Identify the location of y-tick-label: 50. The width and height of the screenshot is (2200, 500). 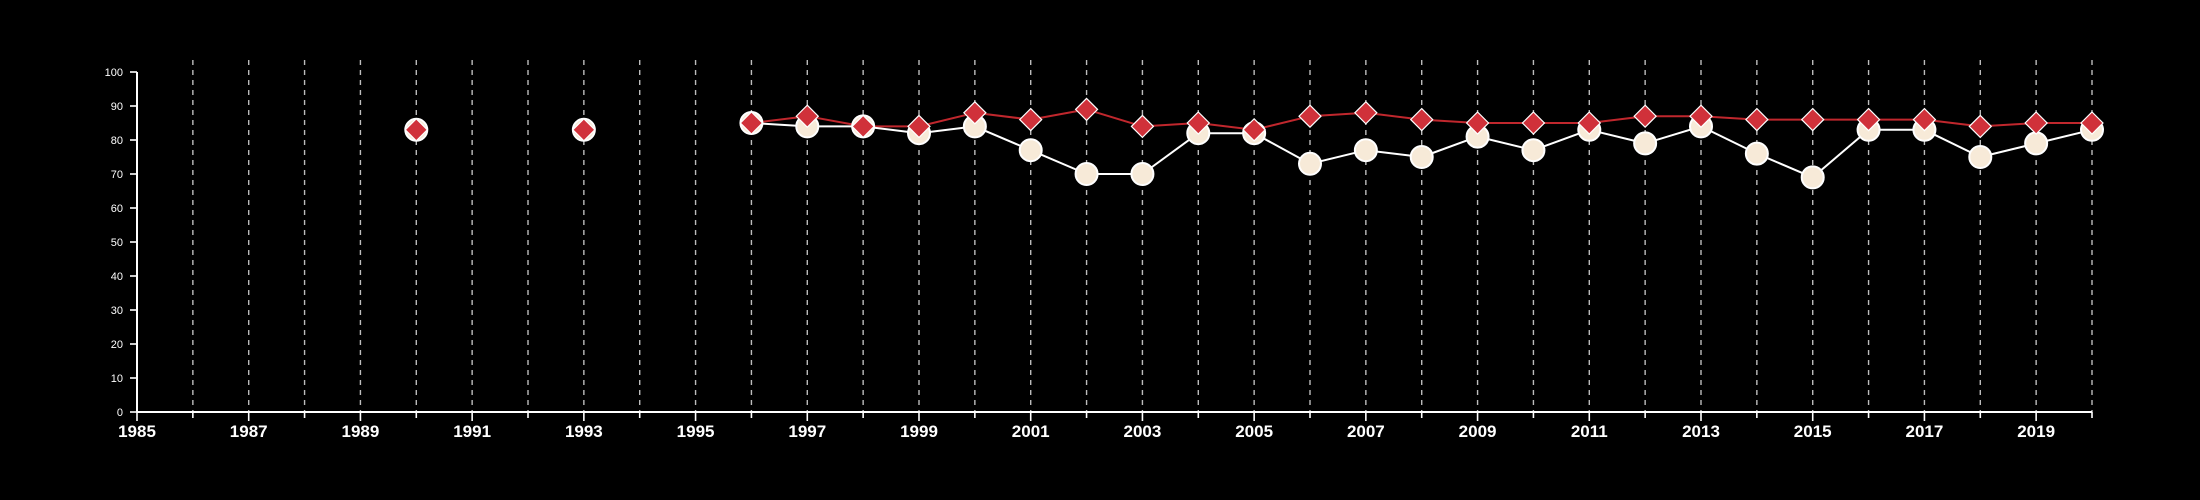
(117, 243).